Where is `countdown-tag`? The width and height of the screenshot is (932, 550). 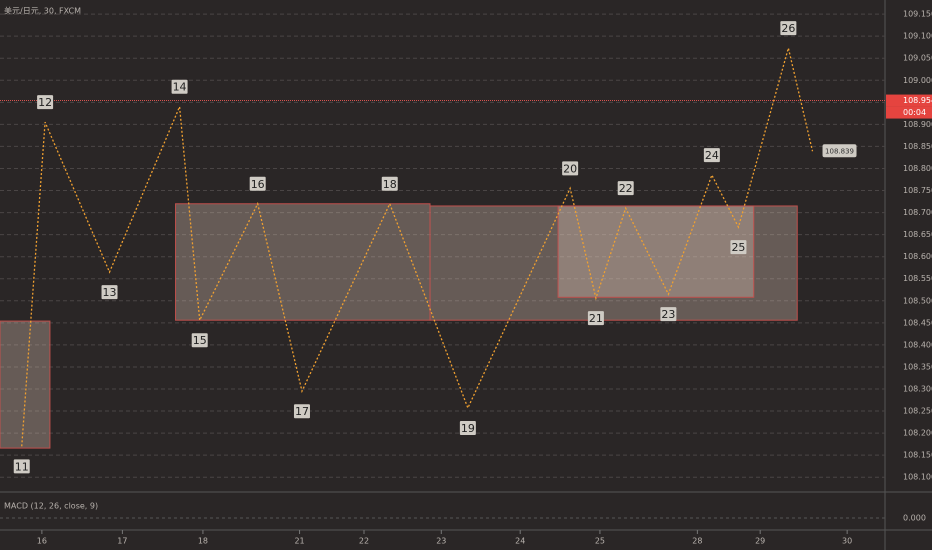 countdown-tag is located at coordinates (909, 112).